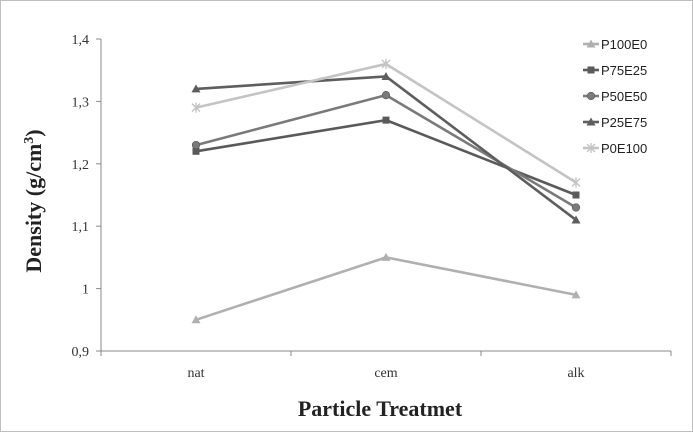 This screenshot has width=693, height=433. I want to click on legend-label-p0e100: P0E100, so click(624, 148).